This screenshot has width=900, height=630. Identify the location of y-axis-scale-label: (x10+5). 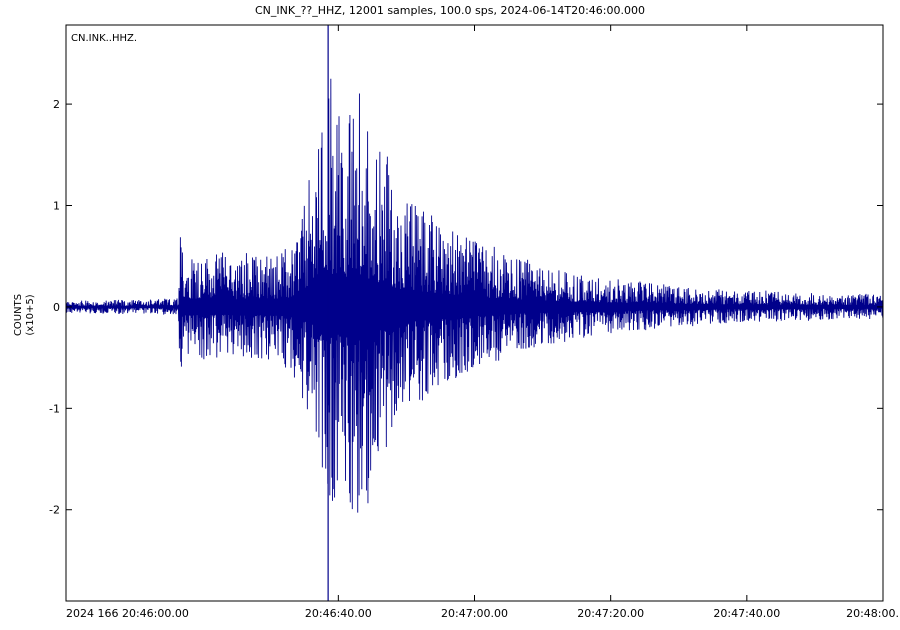
(30, 314).